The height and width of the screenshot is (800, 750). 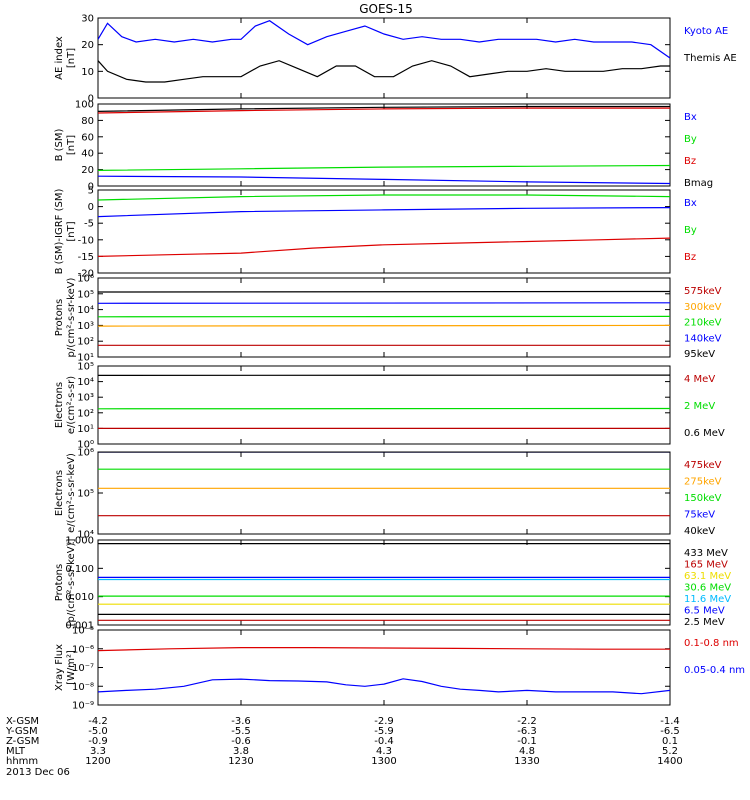 What do you see at coordinates (703, 291) in the screenshot?
I see `legend-label: 575keV` at bounding box center [703, 291].